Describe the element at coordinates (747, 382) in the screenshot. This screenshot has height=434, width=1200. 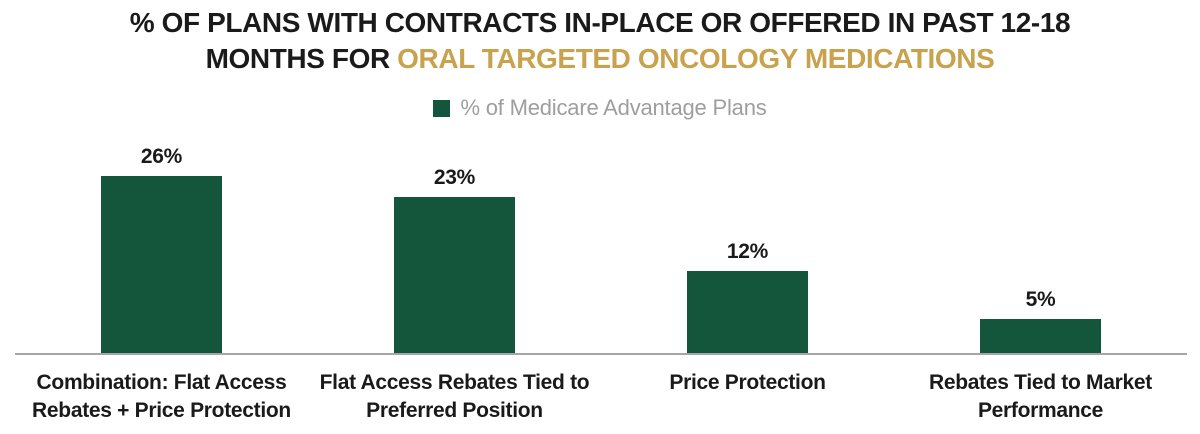
I see `category-label-line: Price Protection` at that location.